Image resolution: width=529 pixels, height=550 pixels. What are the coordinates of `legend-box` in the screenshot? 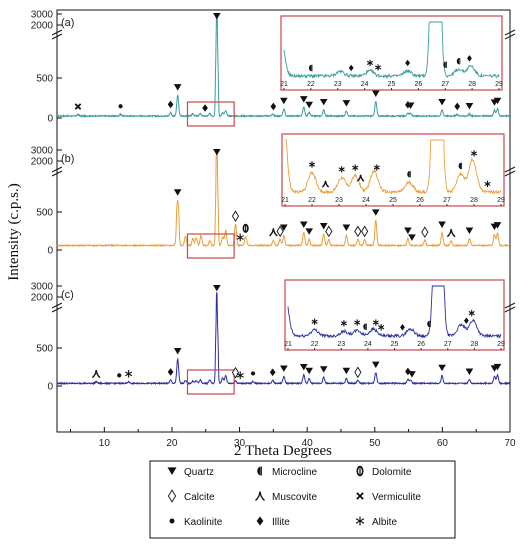 It's located at (302, 499).